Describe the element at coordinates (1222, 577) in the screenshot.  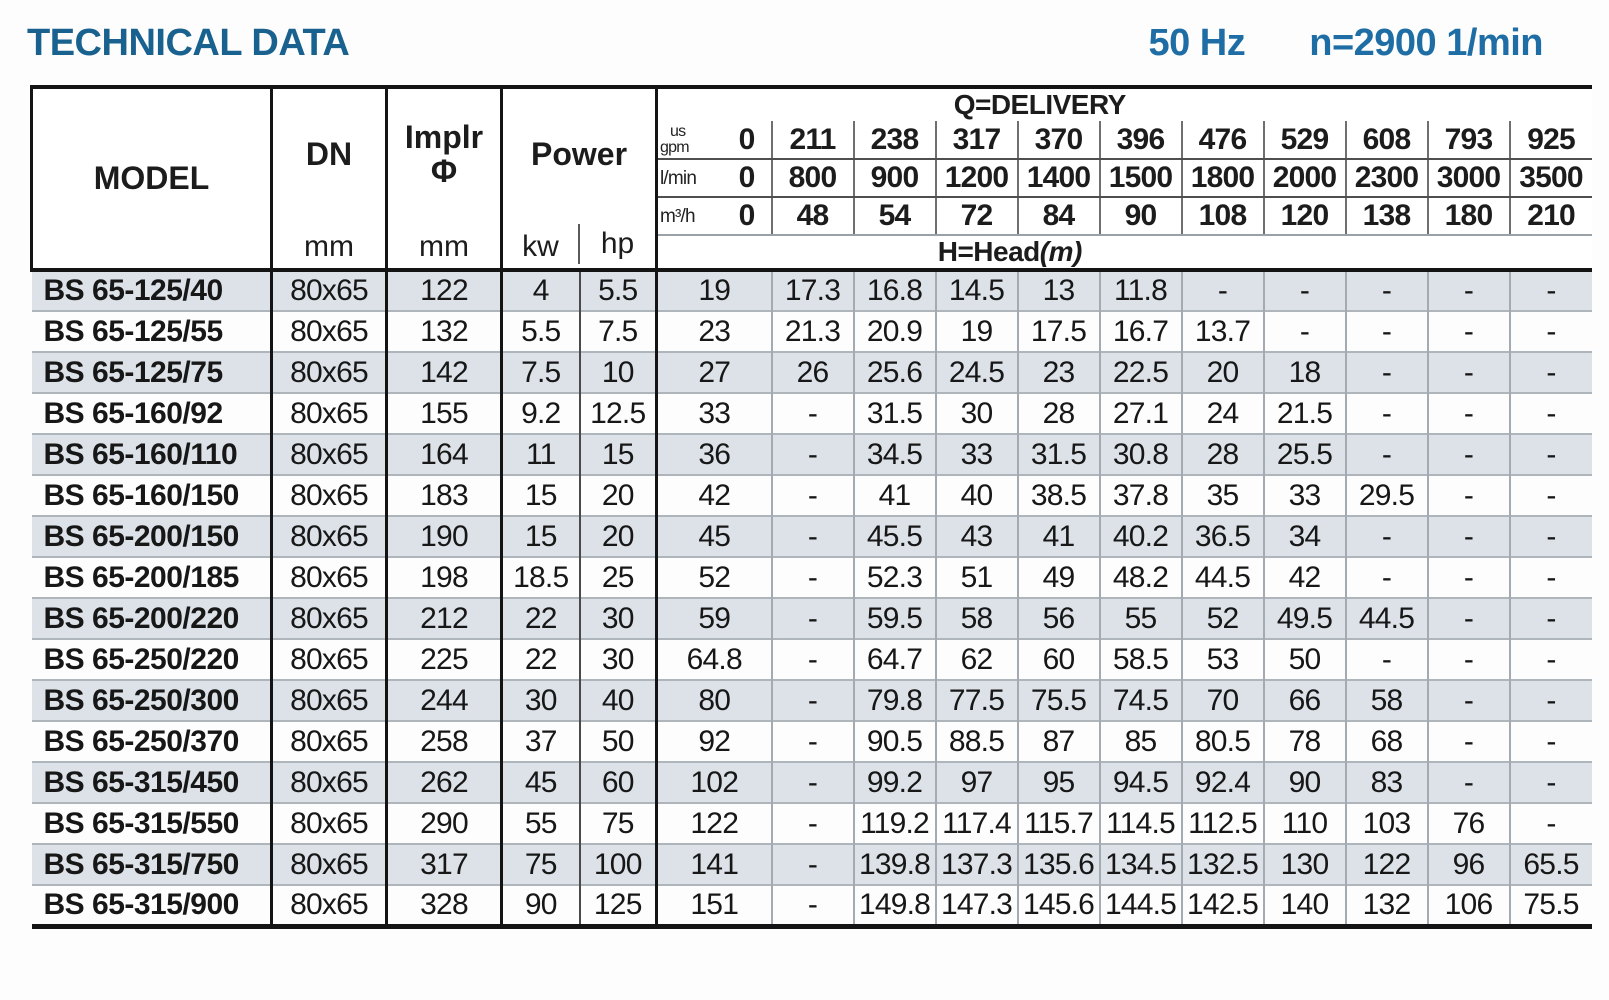
I see `head-cell: 44.5` at that location.